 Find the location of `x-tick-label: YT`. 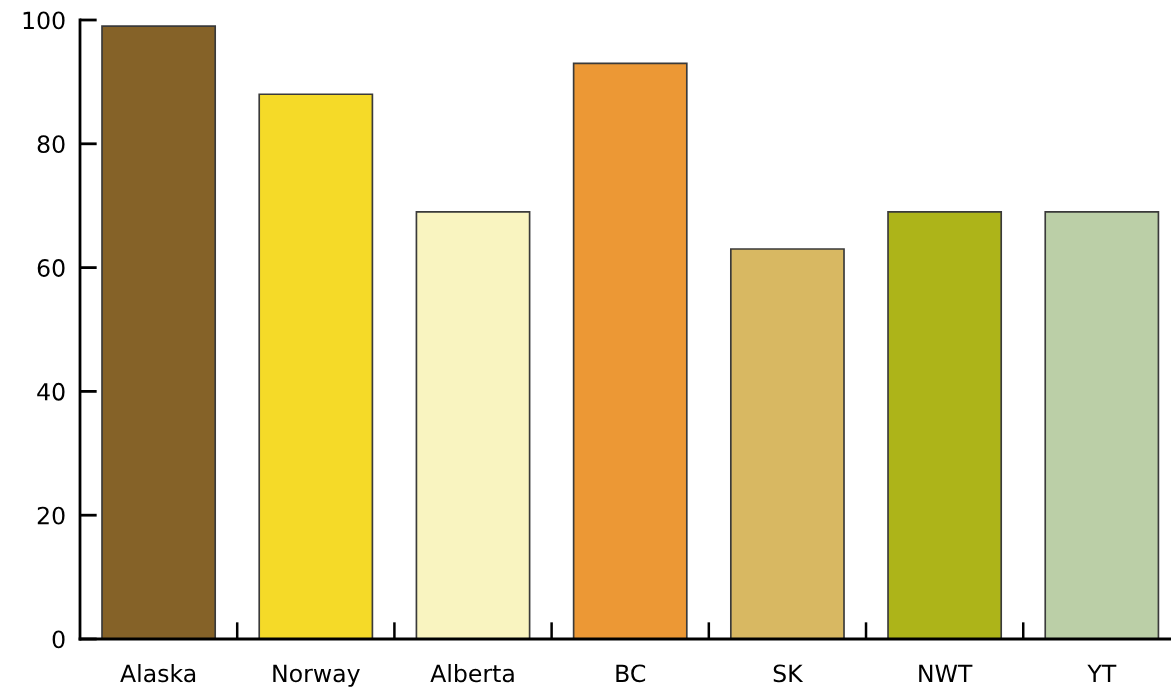

x-tick-label: YT is located at coordinates (1102, 673).